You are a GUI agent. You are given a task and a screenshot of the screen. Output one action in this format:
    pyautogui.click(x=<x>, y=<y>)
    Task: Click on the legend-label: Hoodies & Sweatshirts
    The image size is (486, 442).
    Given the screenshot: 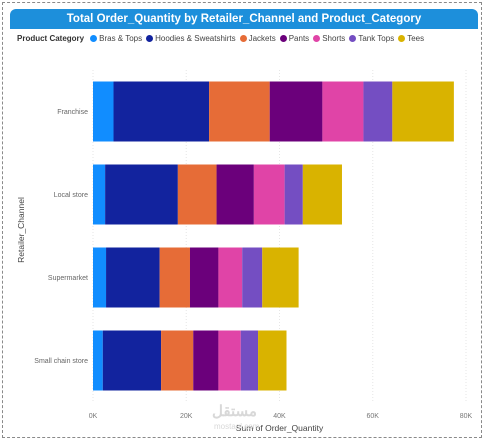 What is the action you would take?
    pyautogui.click(x=195, y=38)
    